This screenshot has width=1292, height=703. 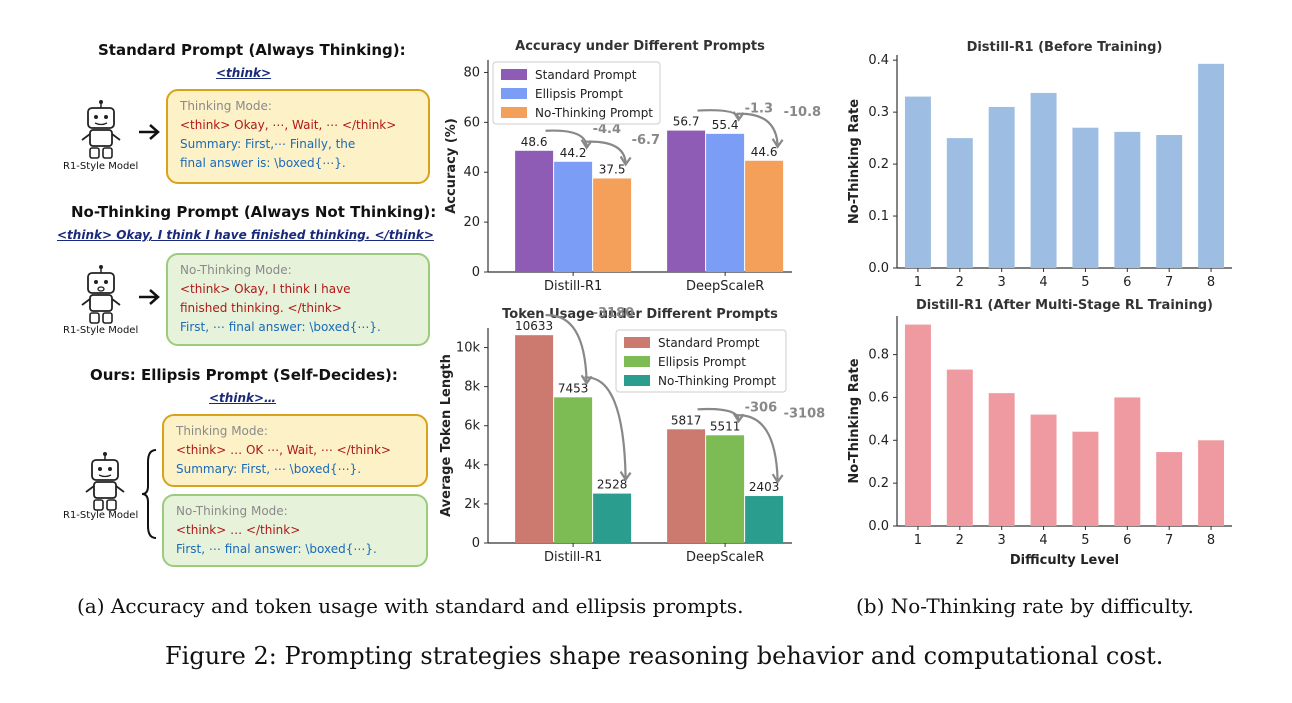 What do you see at coordinates (446, 435) in the screenshot?
I see `y-axis-label: Average Token Length` at bounding box center [446, 435].